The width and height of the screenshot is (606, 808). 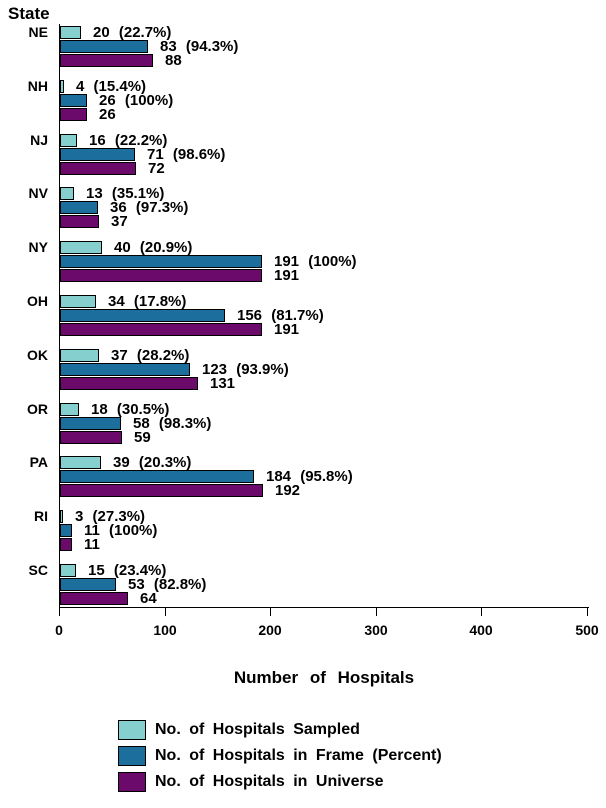 I want to click on bar-oh-series1, so click(x=142, y=315).